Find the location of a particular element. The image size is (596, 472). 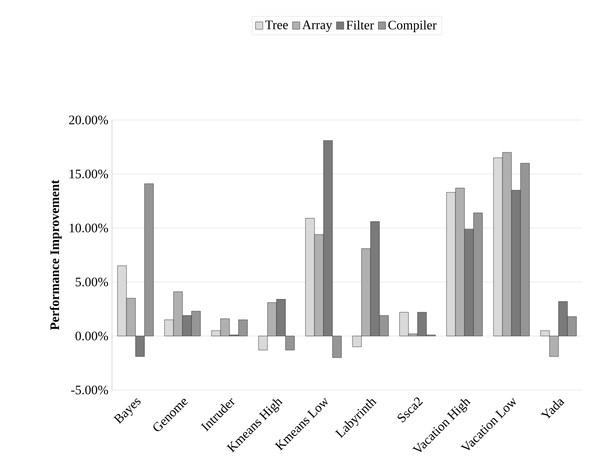

y-axis-title: Performance Improvement is located at coordinates (56, 255).